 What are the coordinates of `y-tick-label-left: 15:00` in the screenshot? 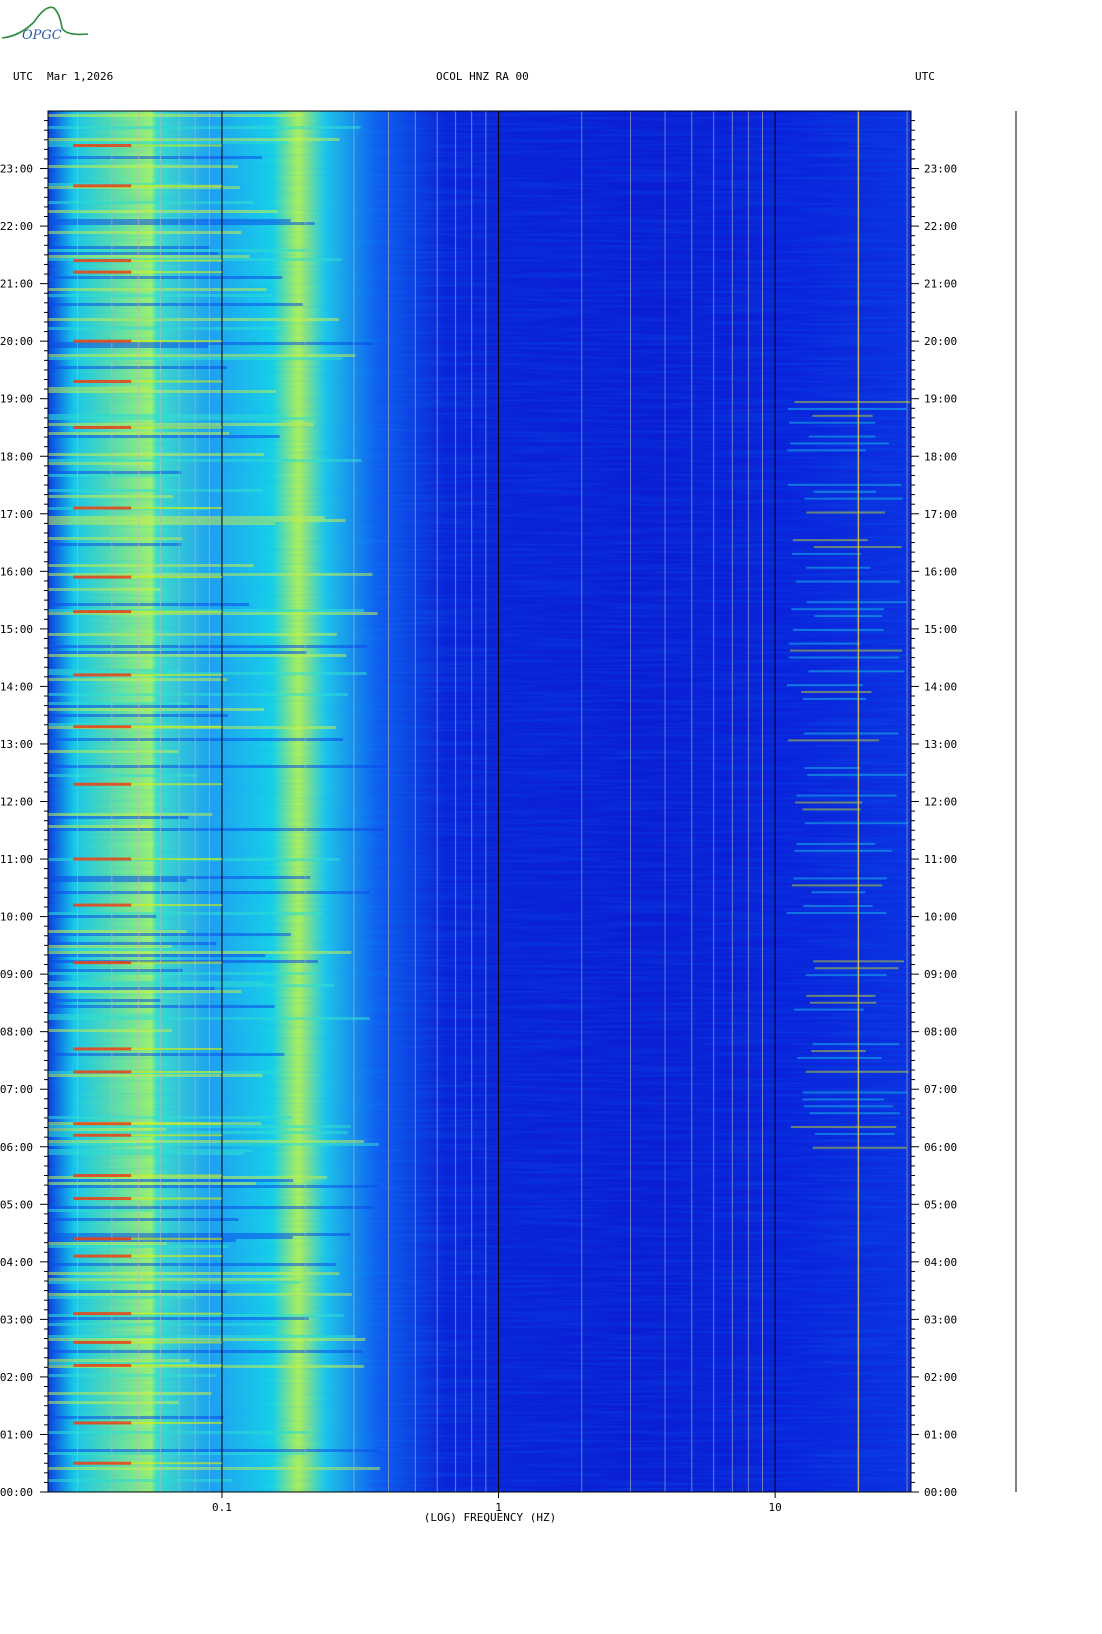 It's located at (16, 629).